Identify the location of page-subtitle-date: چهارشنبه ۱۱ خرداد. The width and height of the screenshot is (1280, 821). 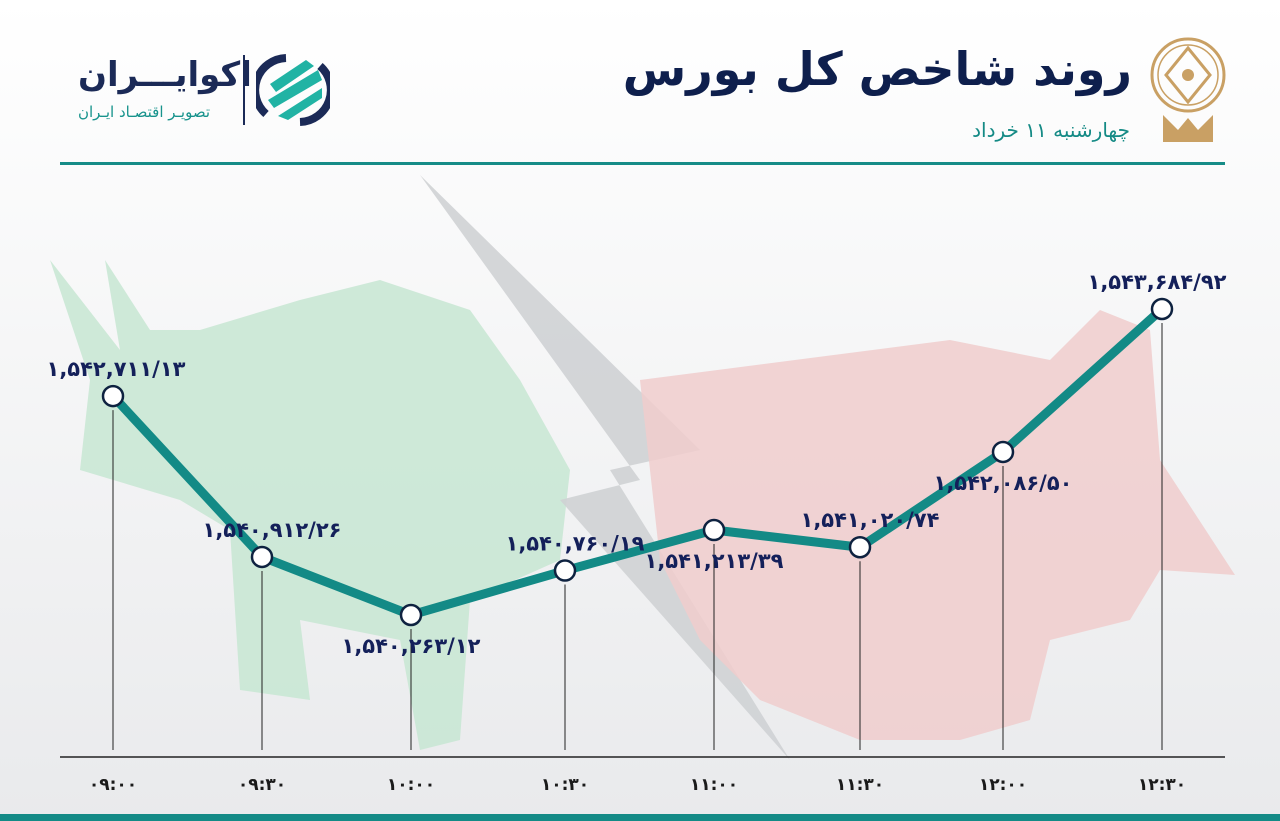
(1051, 130).